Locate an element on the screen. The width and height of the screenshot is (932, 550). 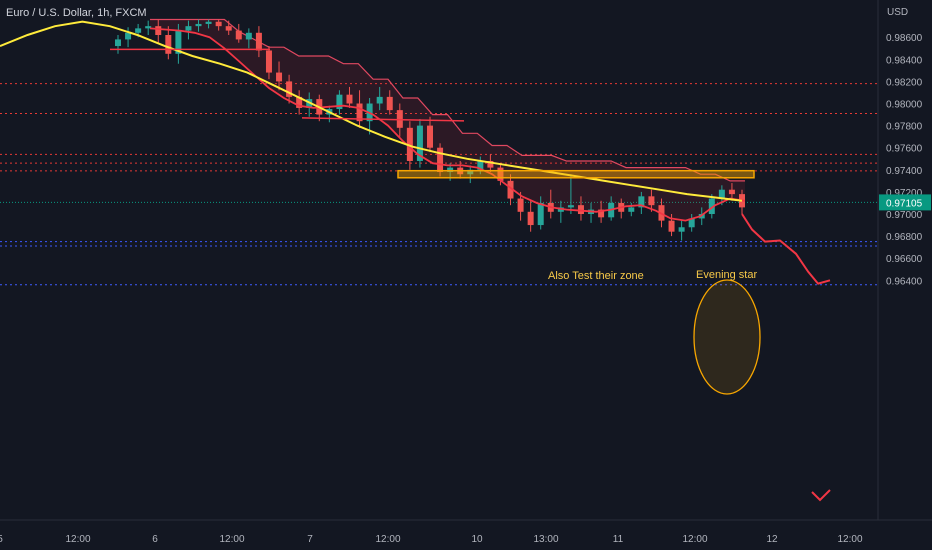
time-tick-label: 11 is located at coordinates (618, 539).